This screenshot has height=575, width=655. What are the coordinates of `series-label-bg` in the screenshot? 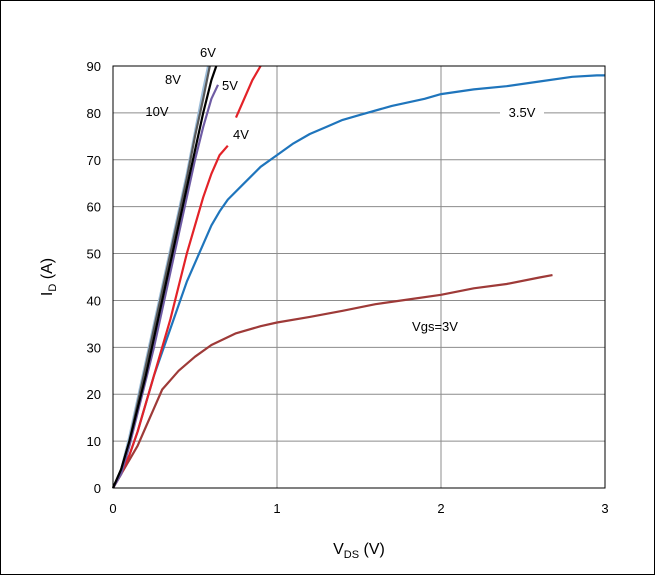 It's located at (522, 112).